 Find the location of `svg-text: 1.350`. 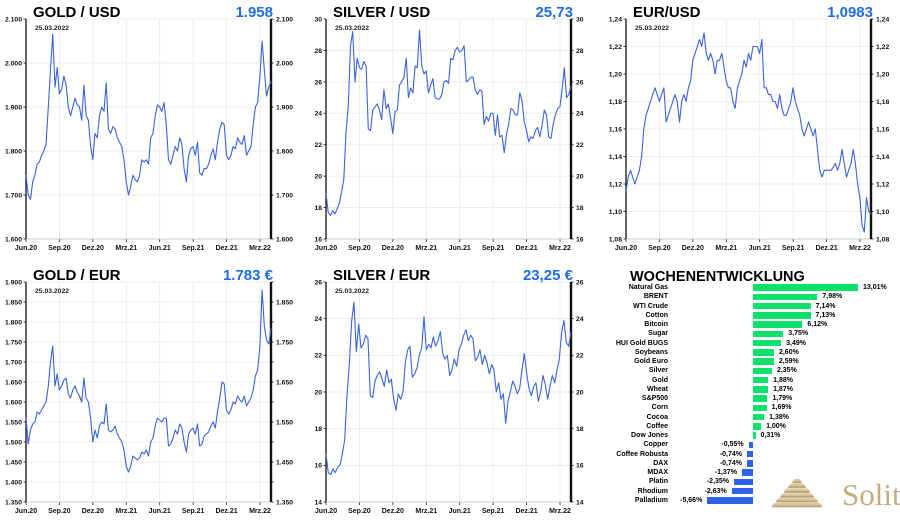

svg-text: 1.350 is located at coordinates (284, 502).